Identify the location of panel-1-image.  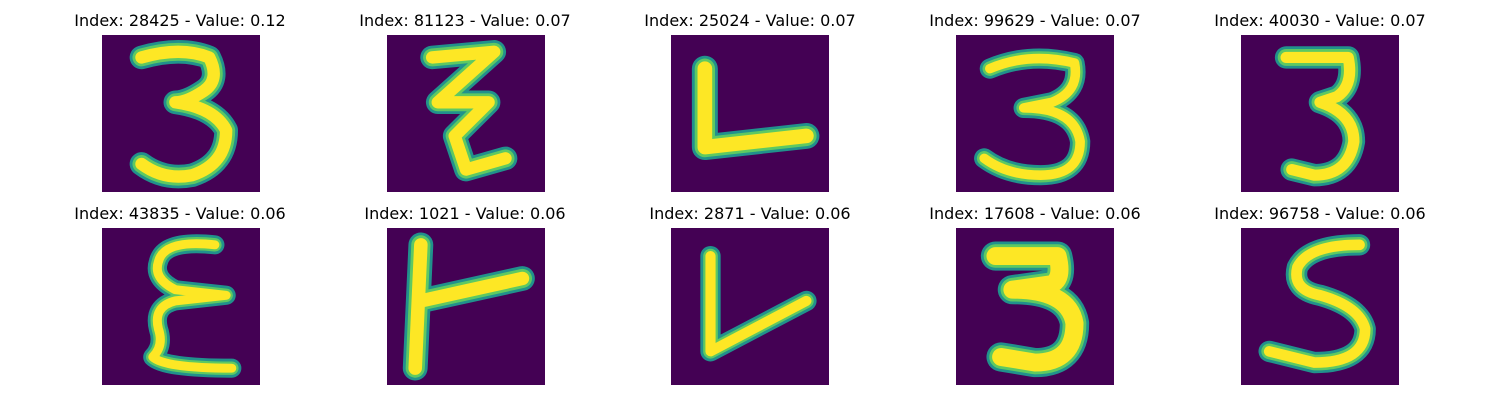
(181, 113).